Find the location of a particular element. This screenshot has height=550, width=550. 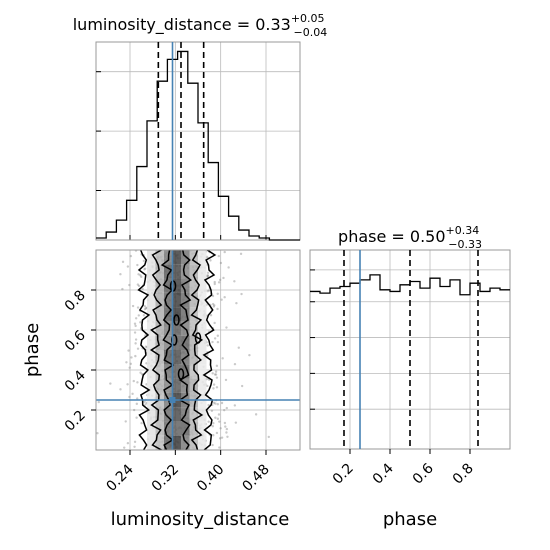

phase-title-name: phase is located at coordinates (362, 236).